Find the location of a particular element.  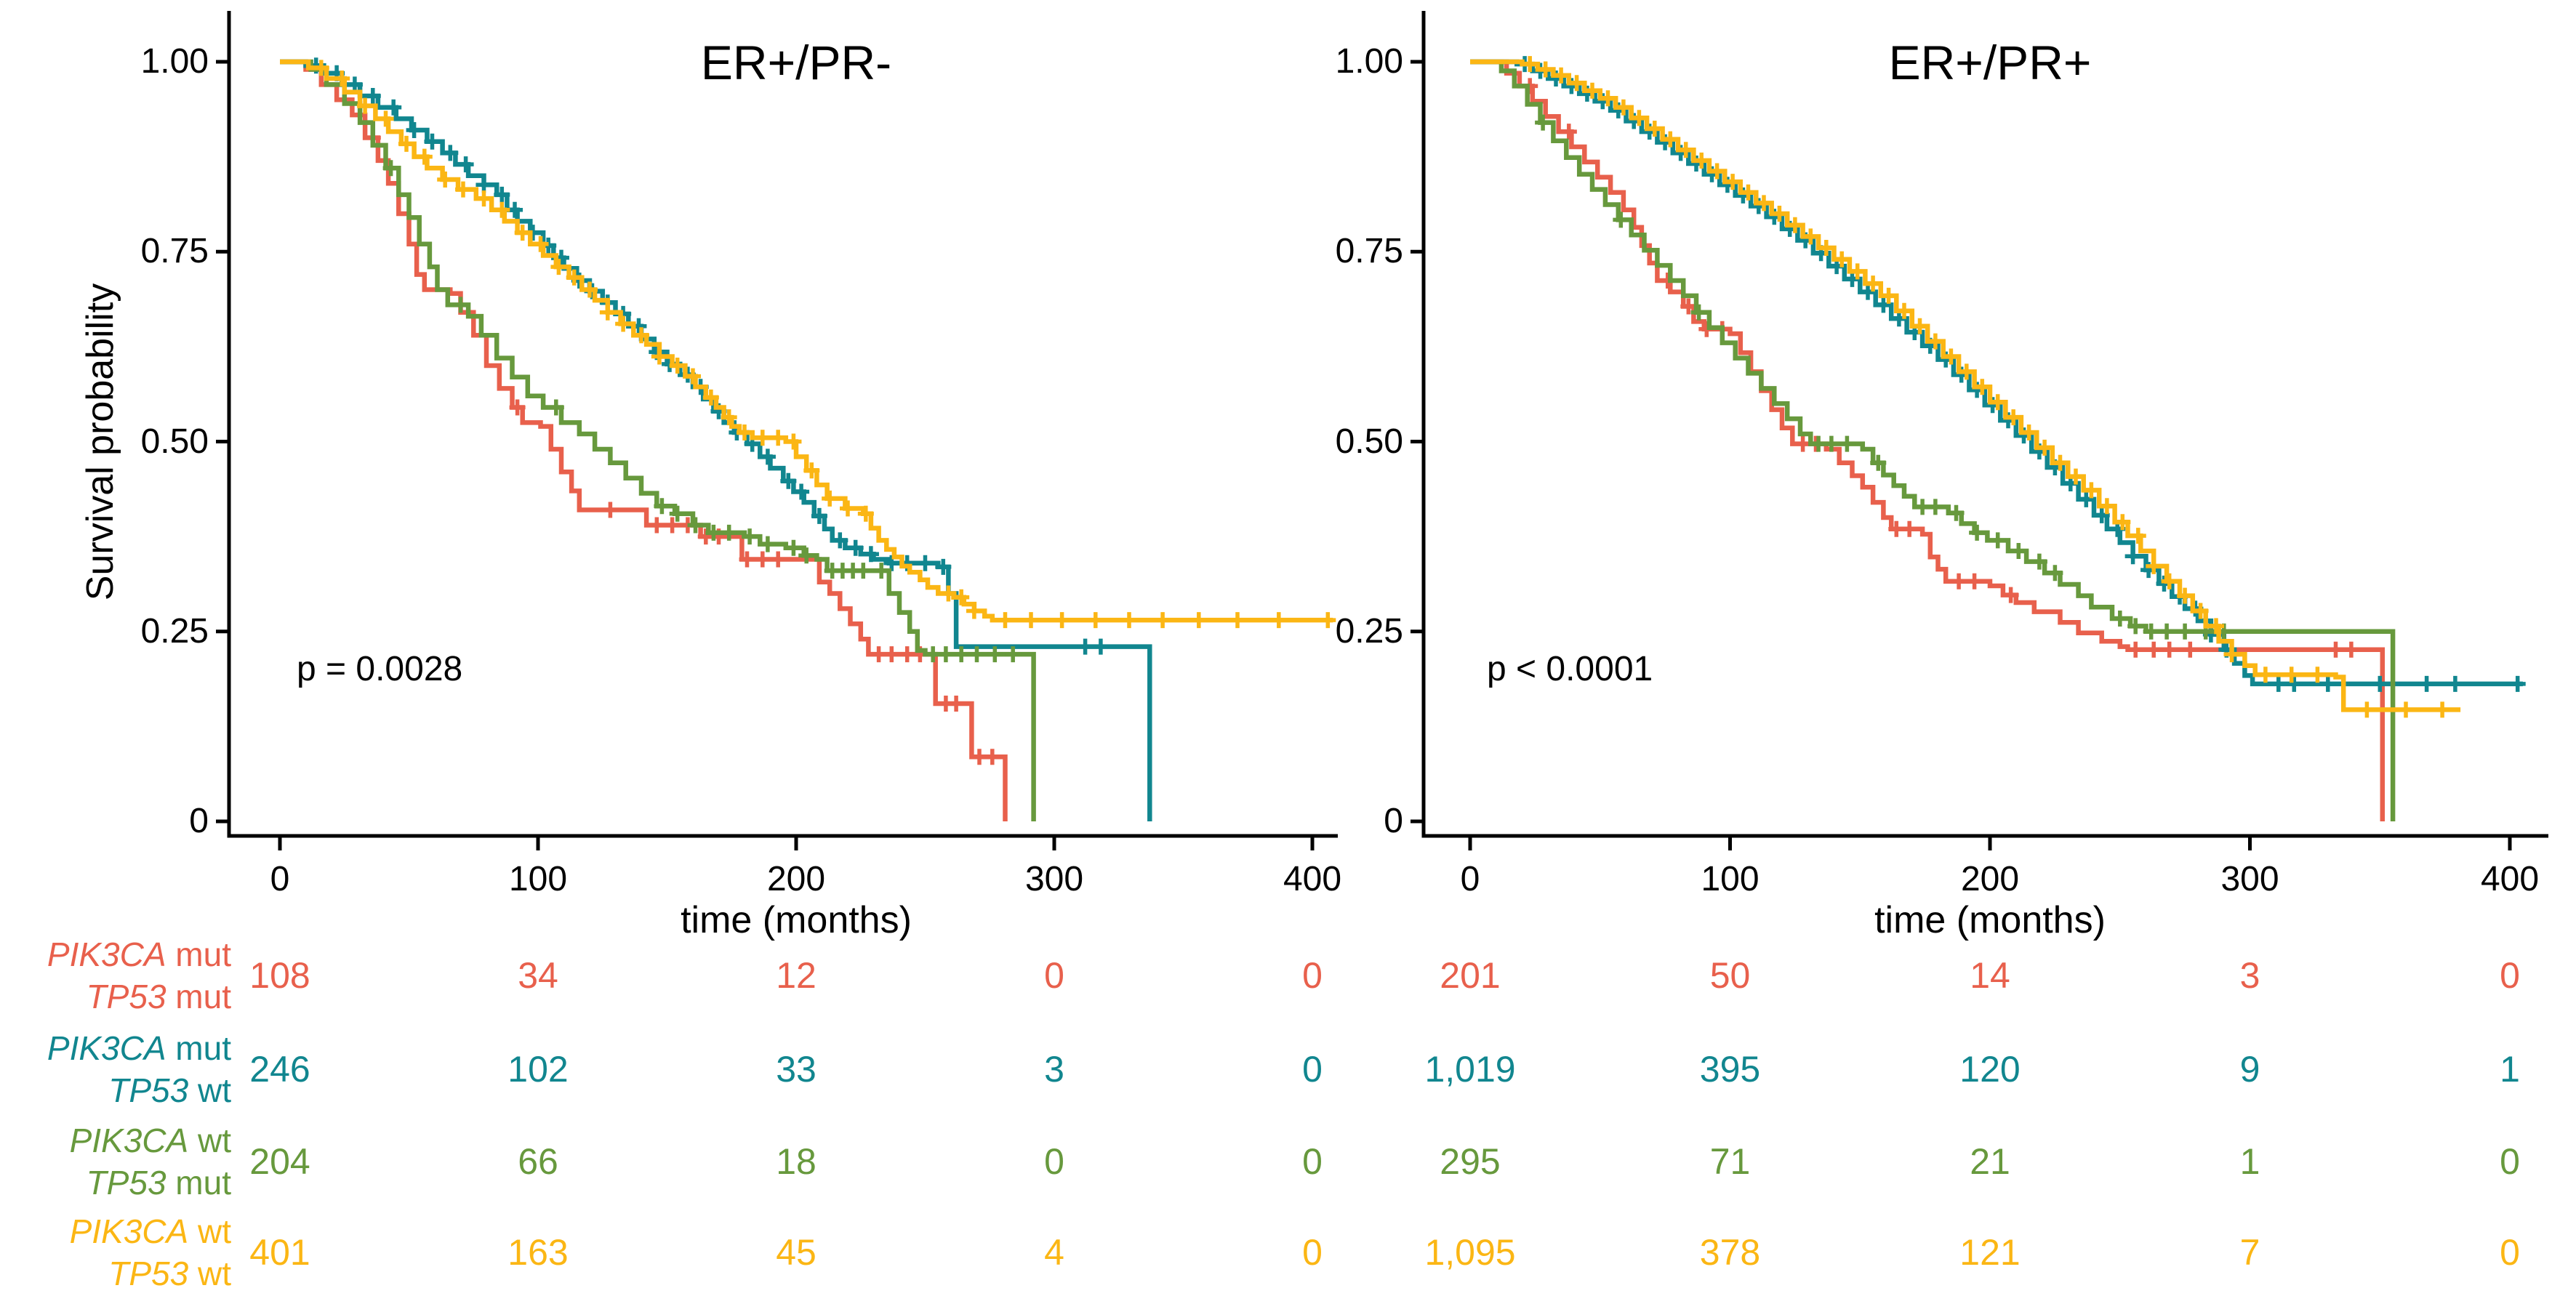

at-risk-count: 121 is located at coordinates (1990, 1252).